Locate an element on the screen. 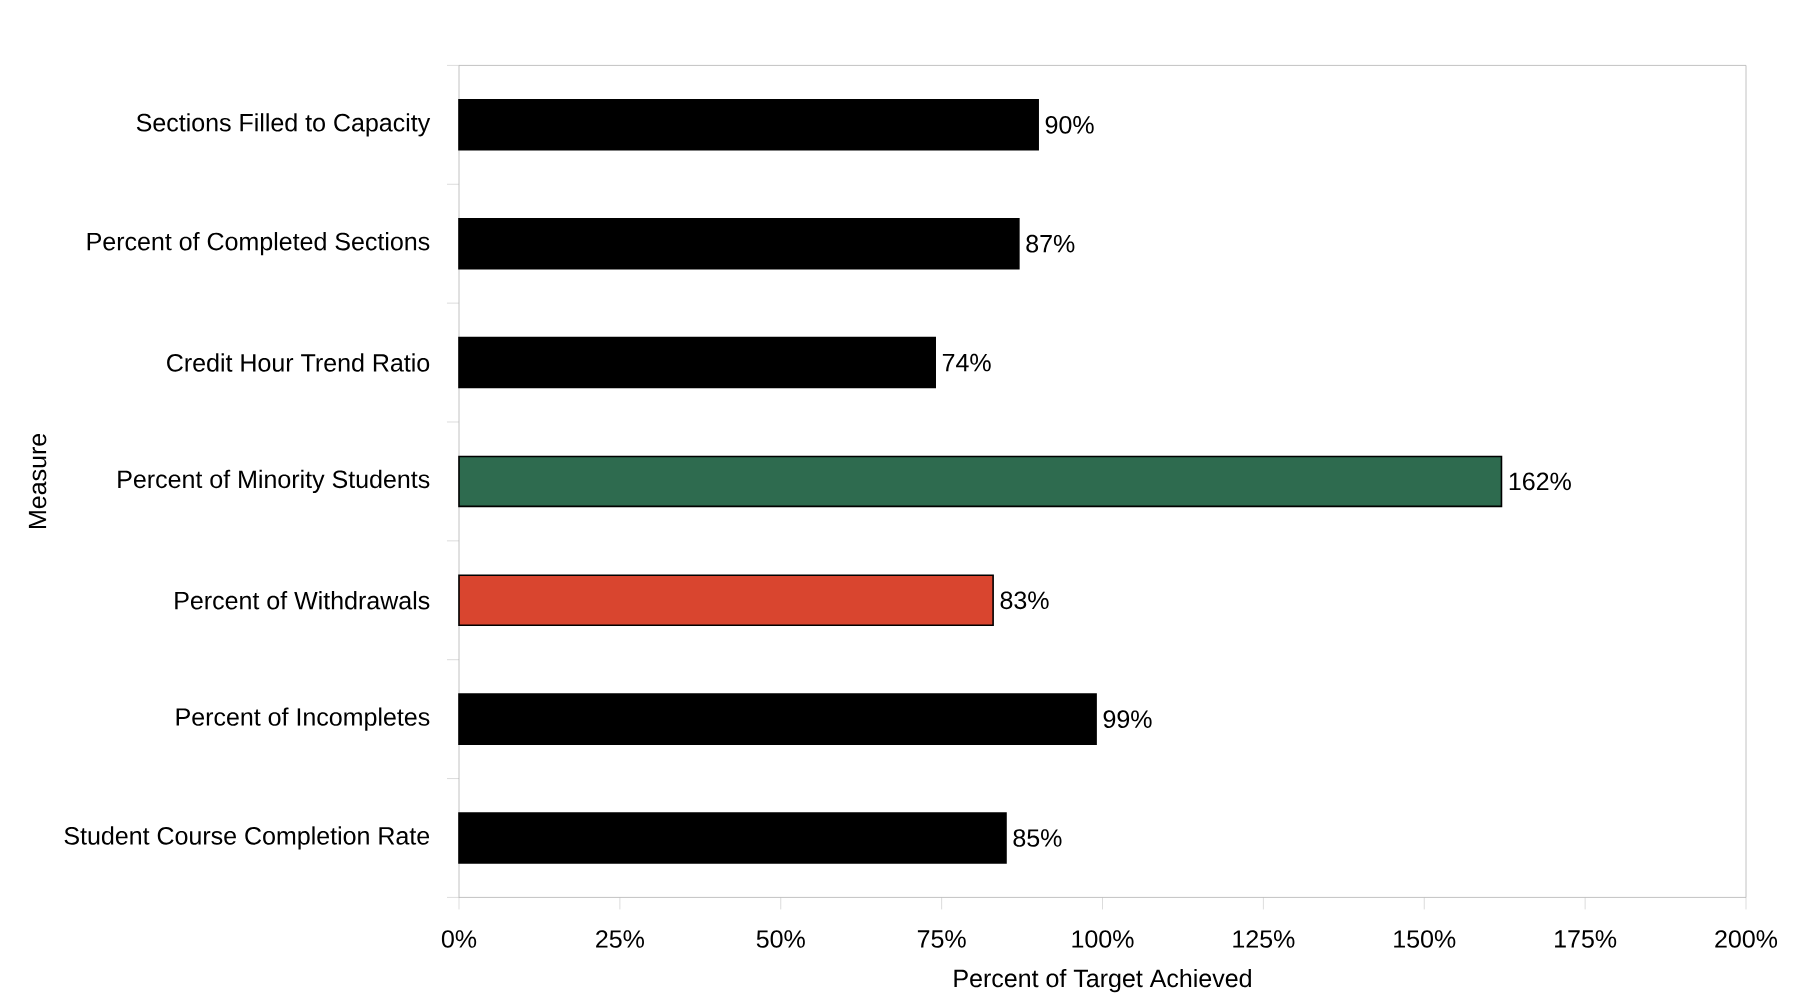  y-tick-label: Percent of Incompletes is located at coordinates (303, 719).